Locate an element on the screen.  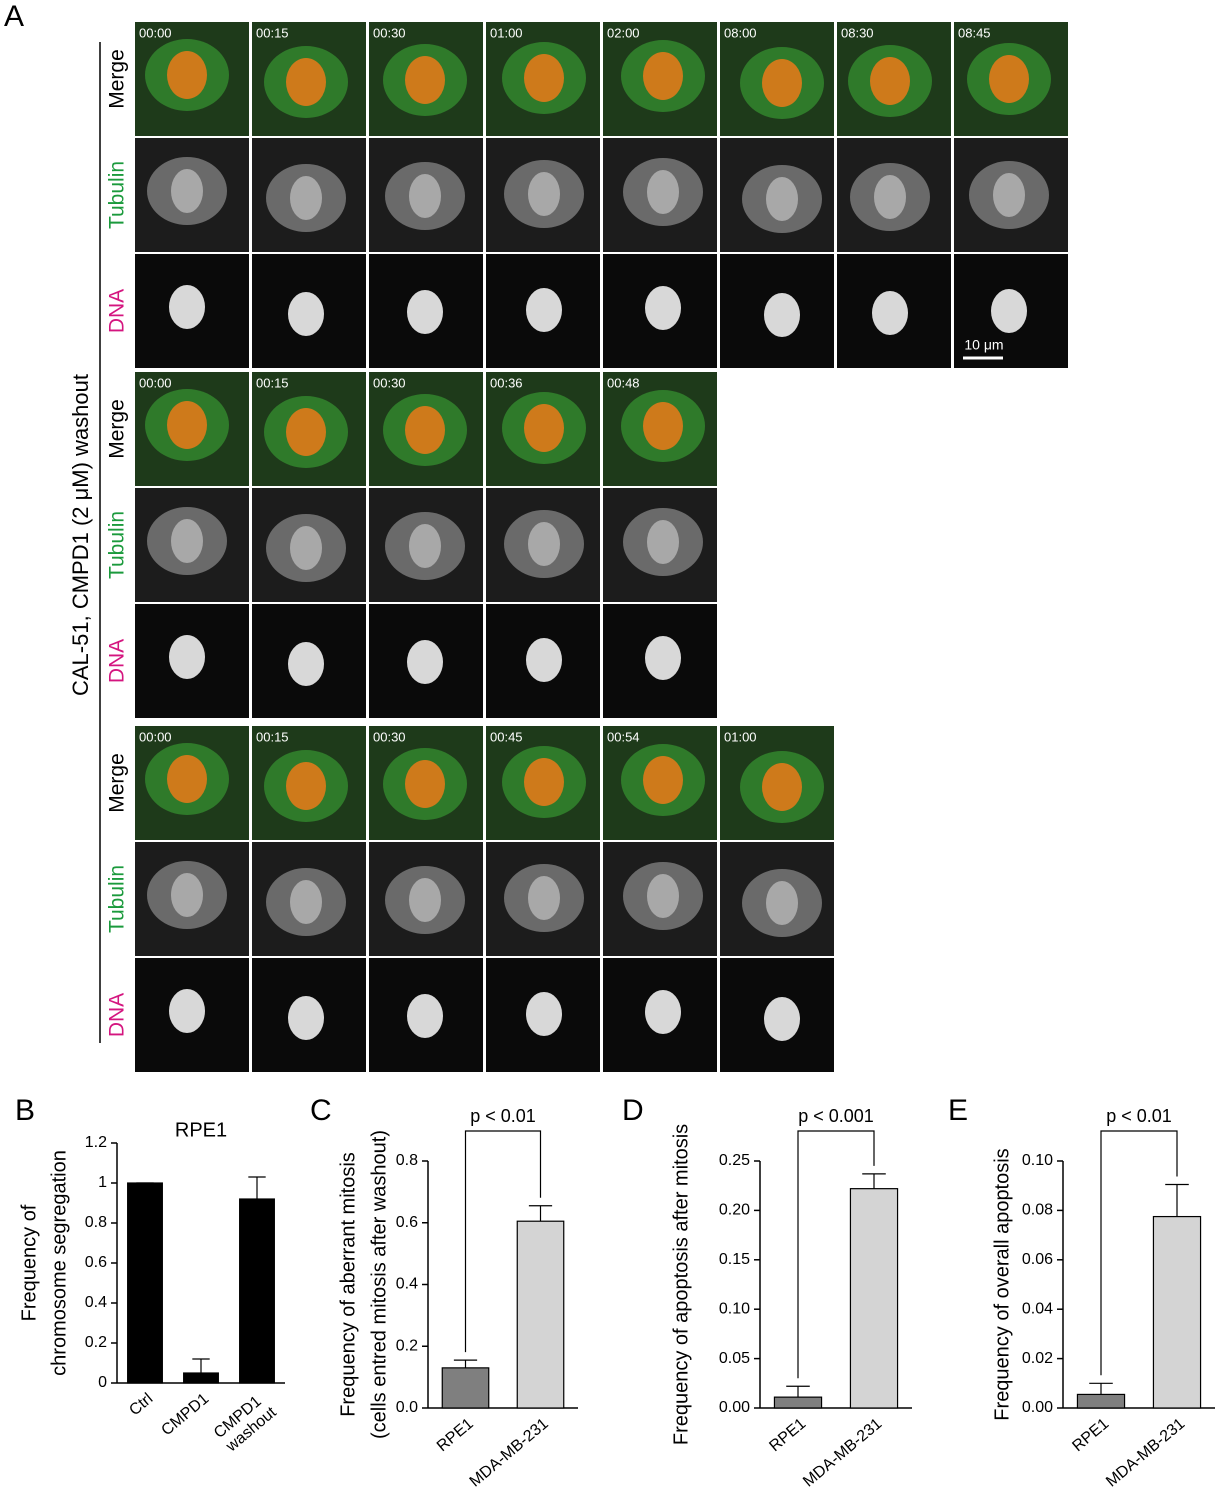
y-axis-label: Frequency of aberrant mitosis is located at coordinates (348, 1284).